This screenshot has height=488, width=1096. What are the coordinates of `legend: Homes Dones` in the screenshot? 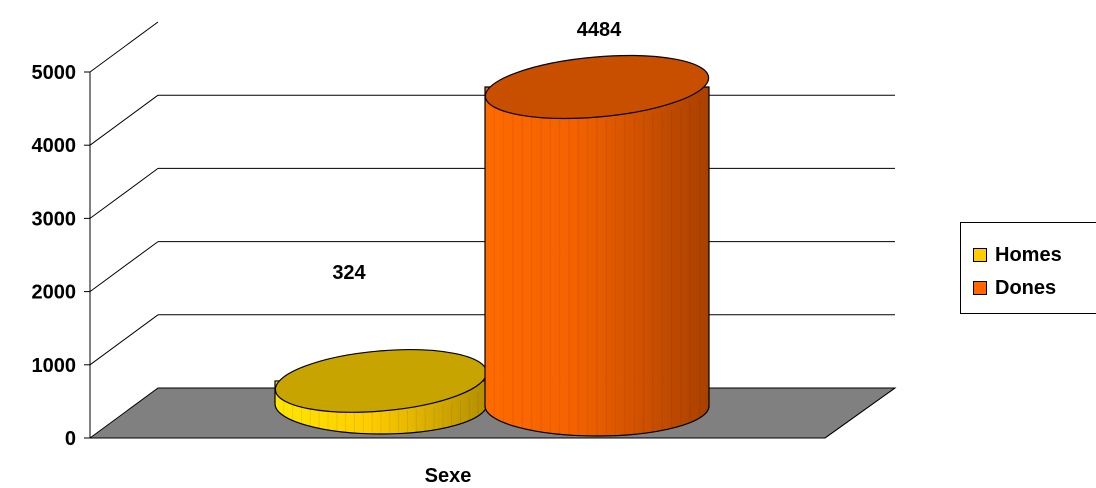 It's located at (1028, 268).